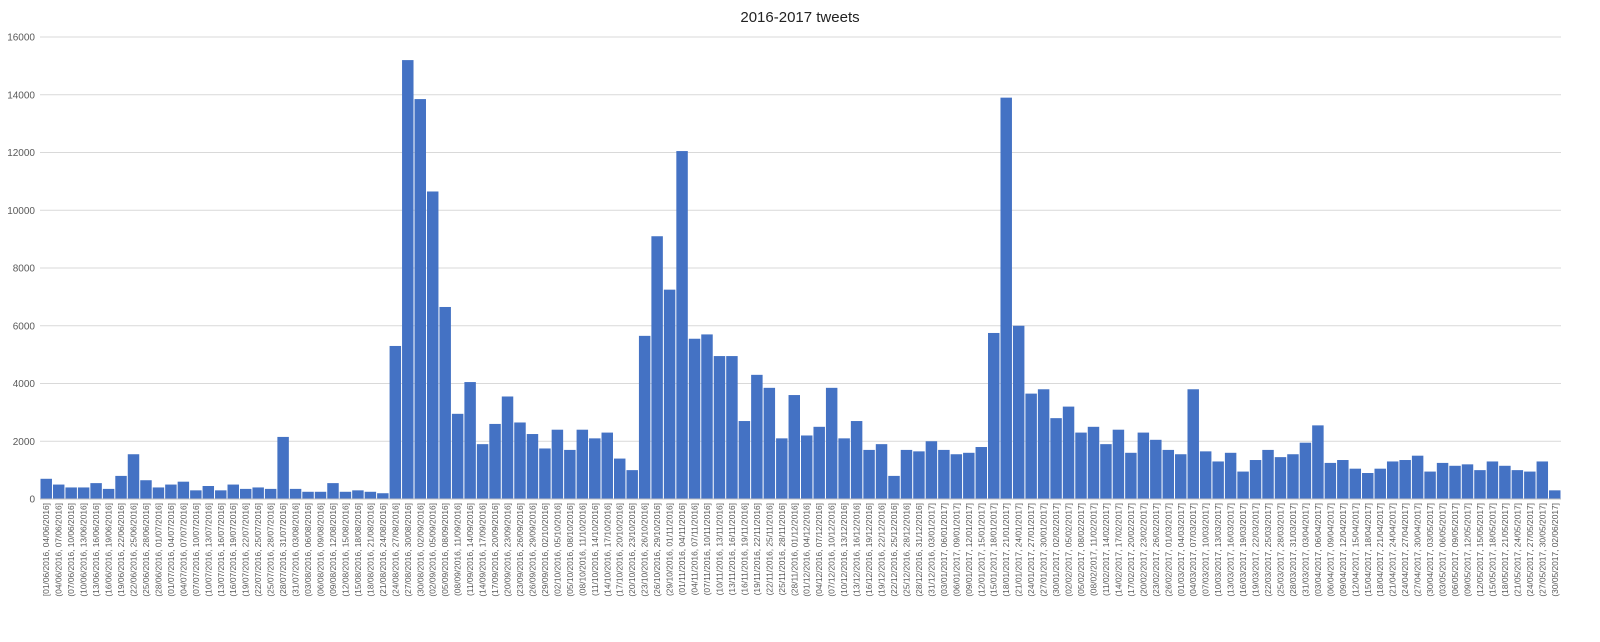  Describe the element at coordinates (520, 550) in the screenshot. I see `x-tick-label: (23/09/2016, 26/09/2016]` at that location.